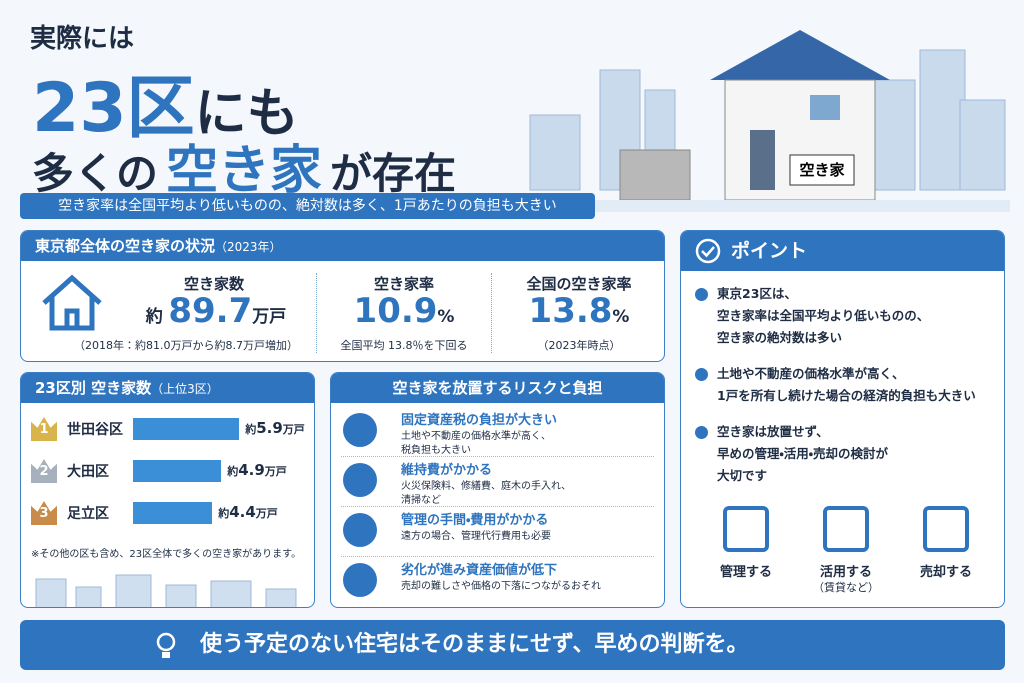 This screenshot has width=1024, height=683. I want to click on value-number: 5.9, so click(269, 428).